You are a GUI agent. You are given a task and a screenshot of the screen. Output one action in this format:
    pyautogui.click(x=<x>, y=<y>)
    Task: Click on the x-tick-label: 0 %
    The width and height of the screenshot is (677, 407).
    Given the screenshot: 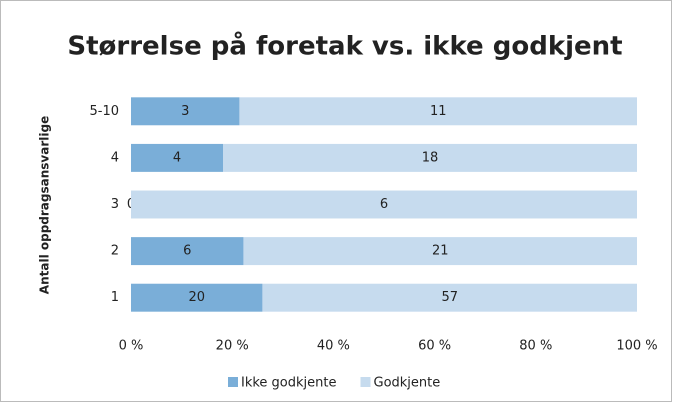 What is the action you would take?
    pyautogui.click(x=131, y=346)
    